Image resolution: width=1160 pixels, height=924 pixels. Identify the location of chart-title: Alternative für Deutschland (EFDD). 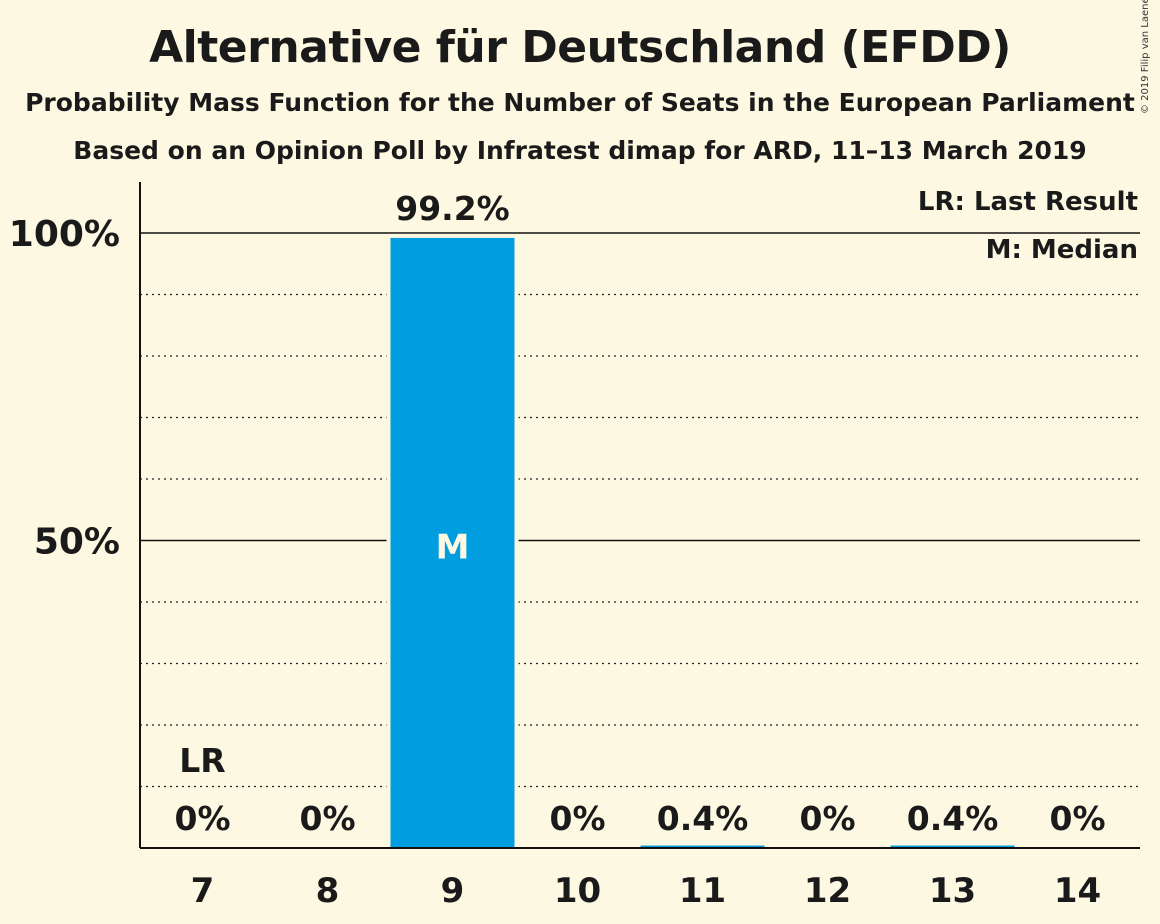
(580, 47).